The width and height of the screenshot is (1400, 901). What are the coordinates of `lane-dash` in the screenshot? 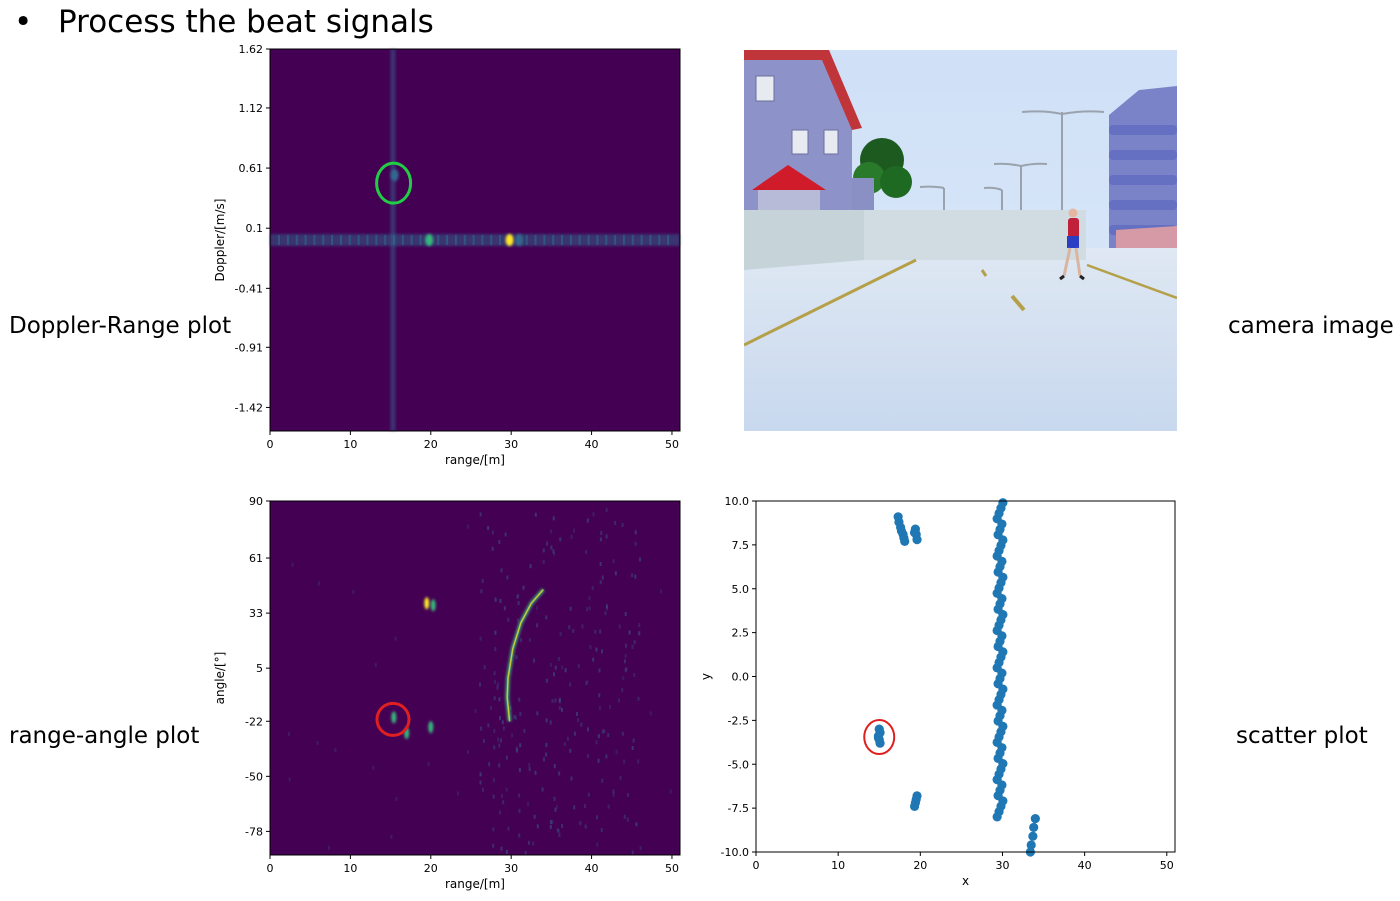 It's located at (1018, 303).